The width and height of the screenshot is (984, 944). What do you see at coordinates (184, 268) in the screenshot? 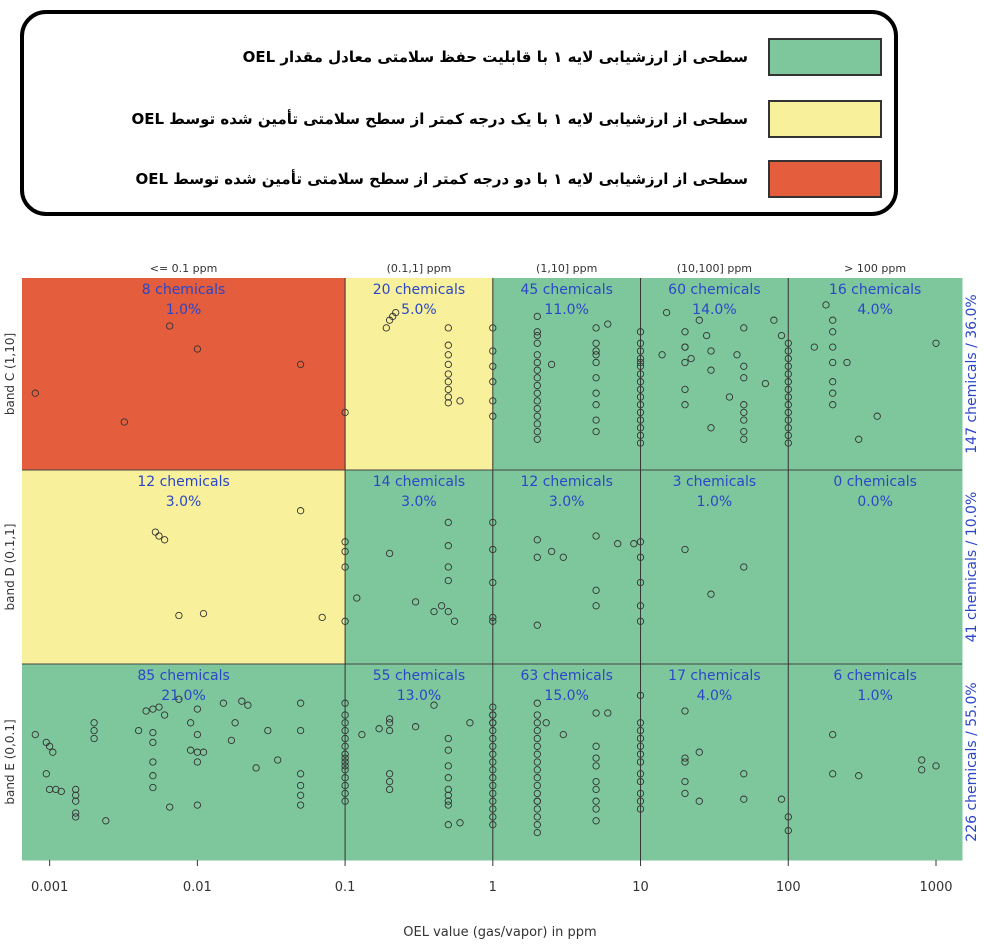
I see `column-header: <= 0.1 ppm` at bounding box center [184, 268].